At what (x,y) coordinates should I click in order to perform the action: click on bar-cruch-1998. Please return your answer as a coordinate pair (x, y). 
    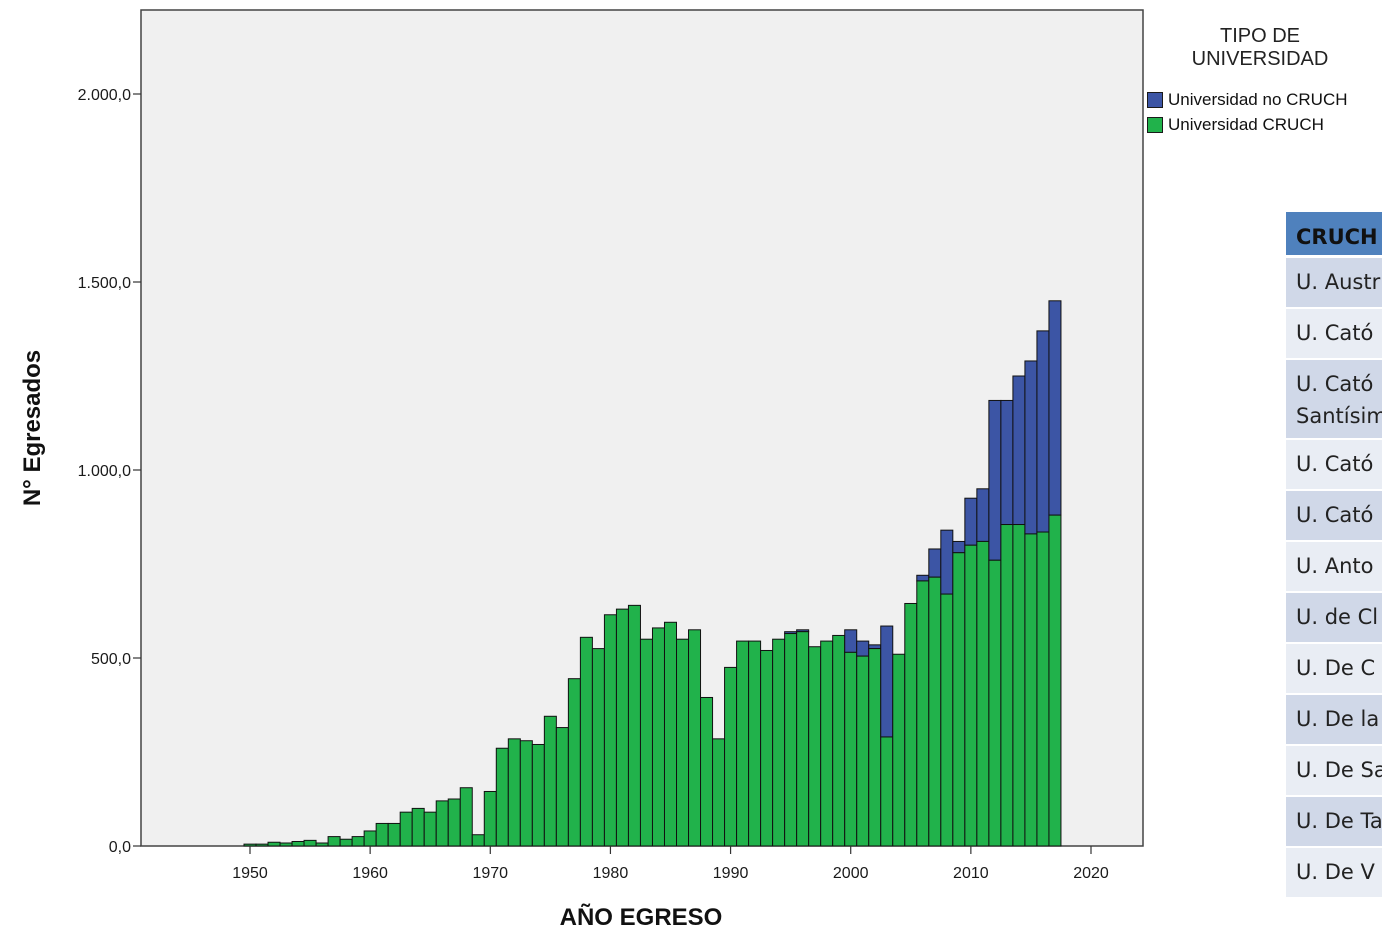
    Looking at the image, I should click on (827, 743).